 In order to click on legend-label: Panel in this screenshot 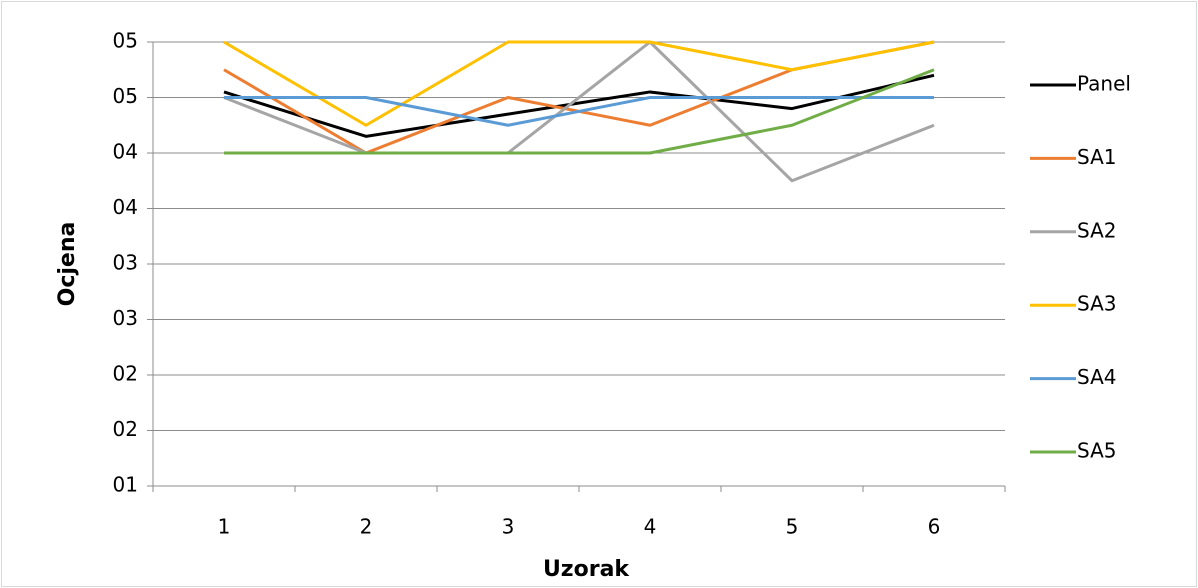, I will do `click(1104, 84)`.